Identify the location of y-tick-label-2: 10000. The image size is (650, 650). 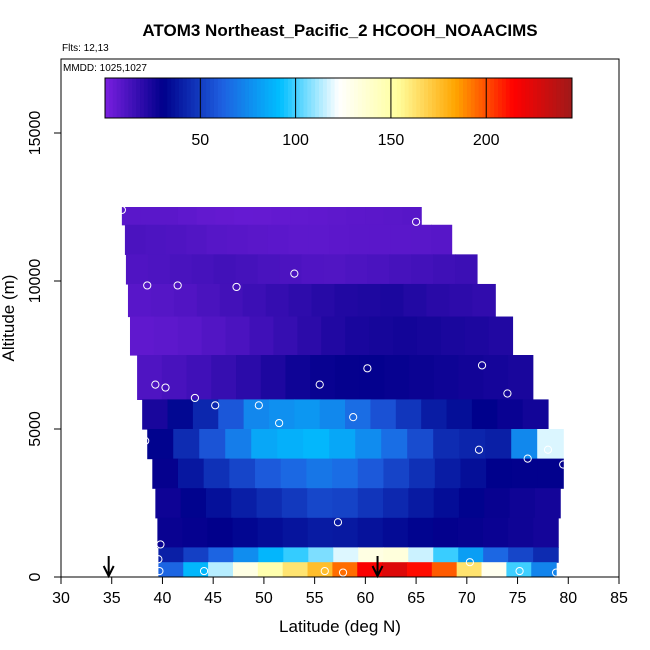
(35, 281).